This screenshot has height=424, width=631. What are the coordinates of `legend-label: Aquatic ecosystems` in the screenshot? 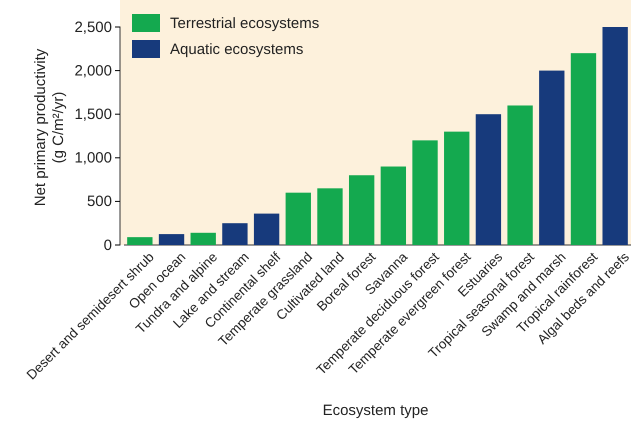 It's located at (237, 49).